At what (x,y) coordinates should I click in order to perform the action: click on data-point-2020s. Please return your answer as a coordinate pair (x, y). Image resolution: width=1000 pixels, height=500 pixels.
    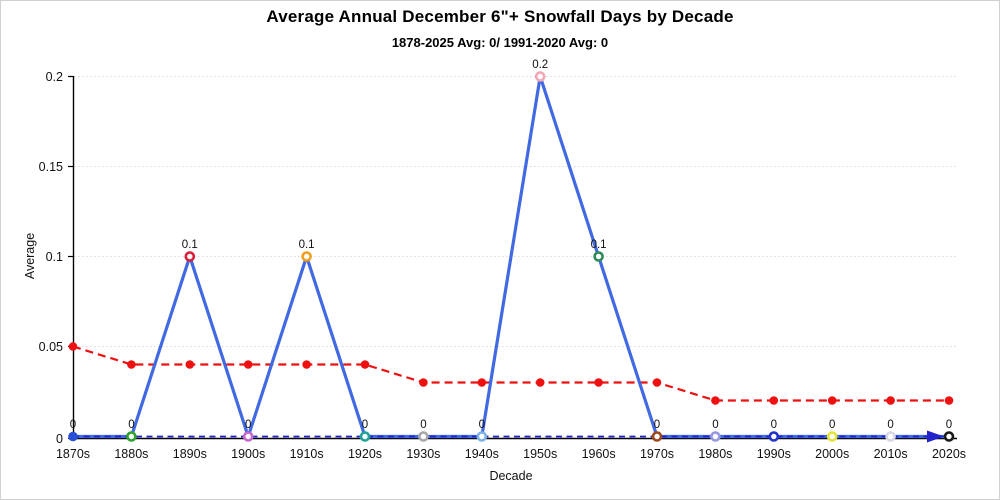
    Looking at the image, I should click on (949, 436).